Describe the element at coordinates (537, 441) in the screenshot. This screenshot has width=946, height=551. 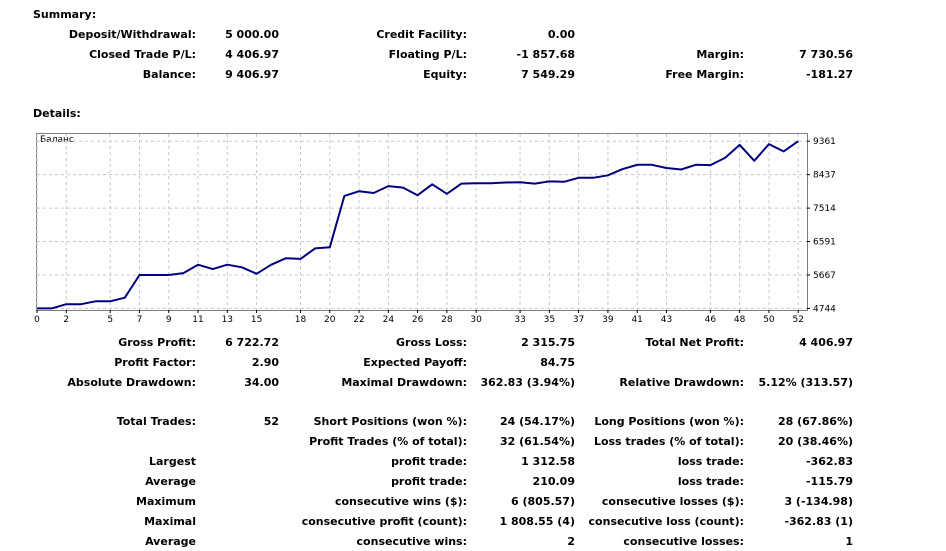
I see `trades-value: 32 (61.54%)` at that location.